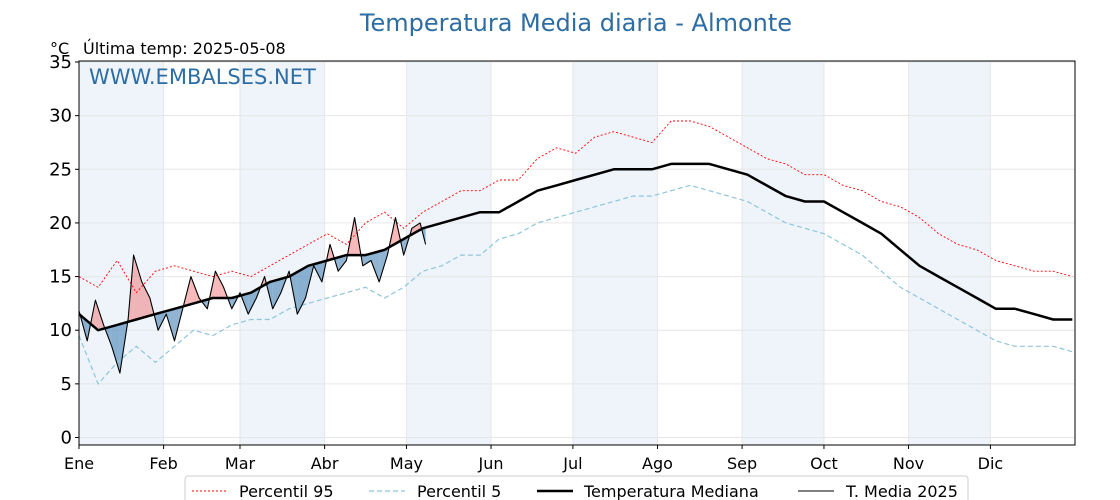 This screenshot has width=1120, height=500. Describe the element at coordinates (742, 463) in the screenshot. I see `x-tick-label-Sep: Sep` at that location.